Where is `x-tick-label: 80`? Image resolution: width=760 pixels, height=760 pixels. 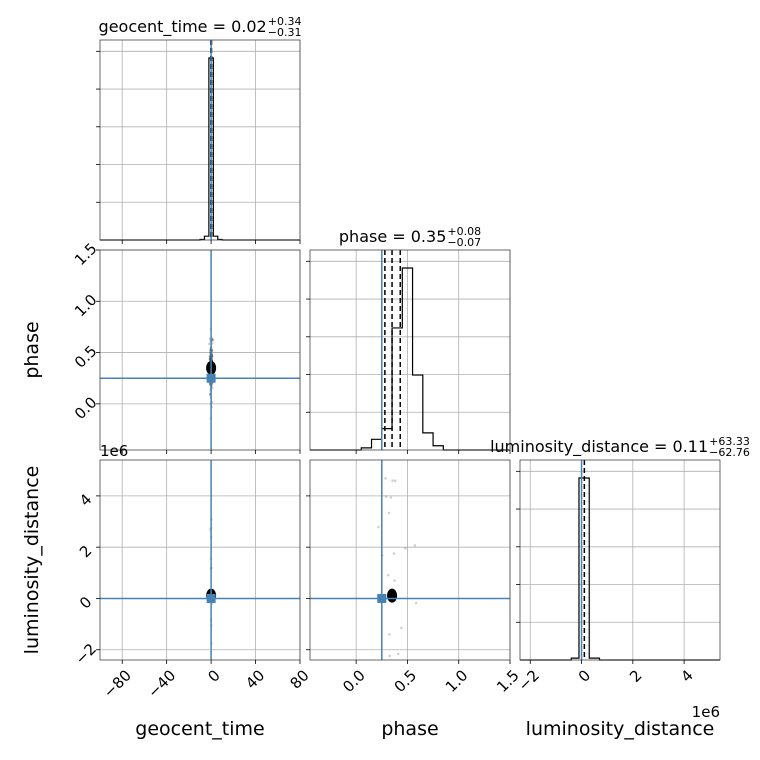 x-tick-label: 80 is located at coordinates (299, 679).